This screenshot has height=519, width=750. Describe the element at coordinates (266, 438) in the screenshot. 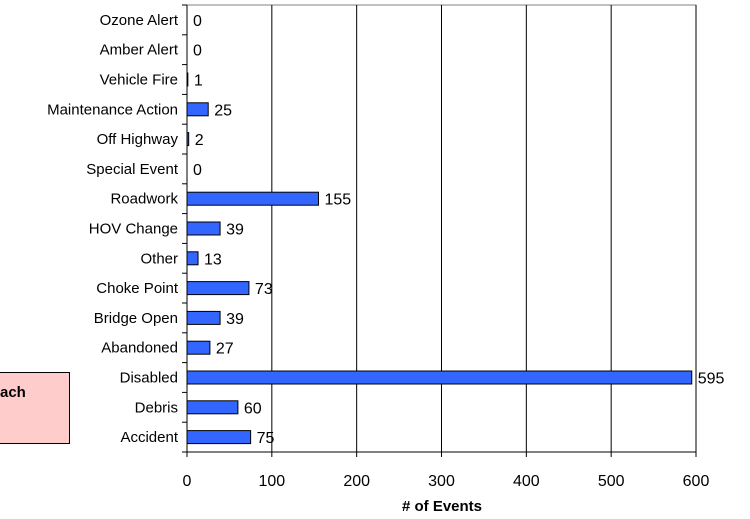

I see `value-label: 75` at that location.